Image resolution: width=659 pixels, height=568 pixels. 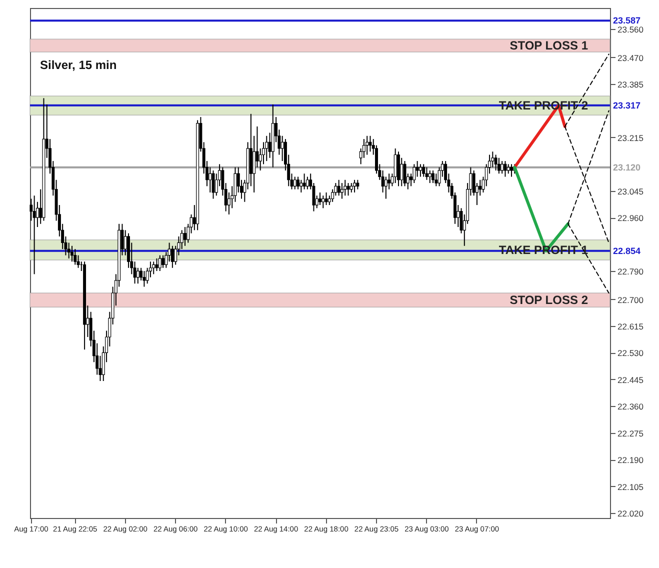 What do you see at coordinates (631, 513) in the screenshot?
I see `y-tick-label: 22.020` at bounding box center [631, 513].